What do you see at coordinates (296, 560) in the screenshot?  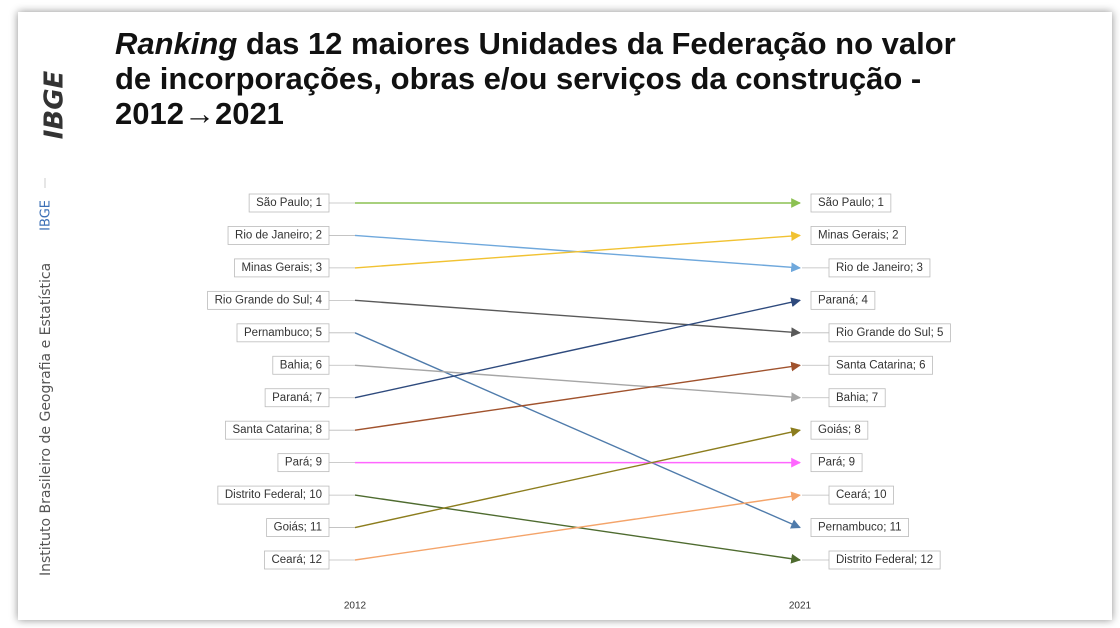 I see `label-2012: Ceará; 12` at bounding box center [296, 560].